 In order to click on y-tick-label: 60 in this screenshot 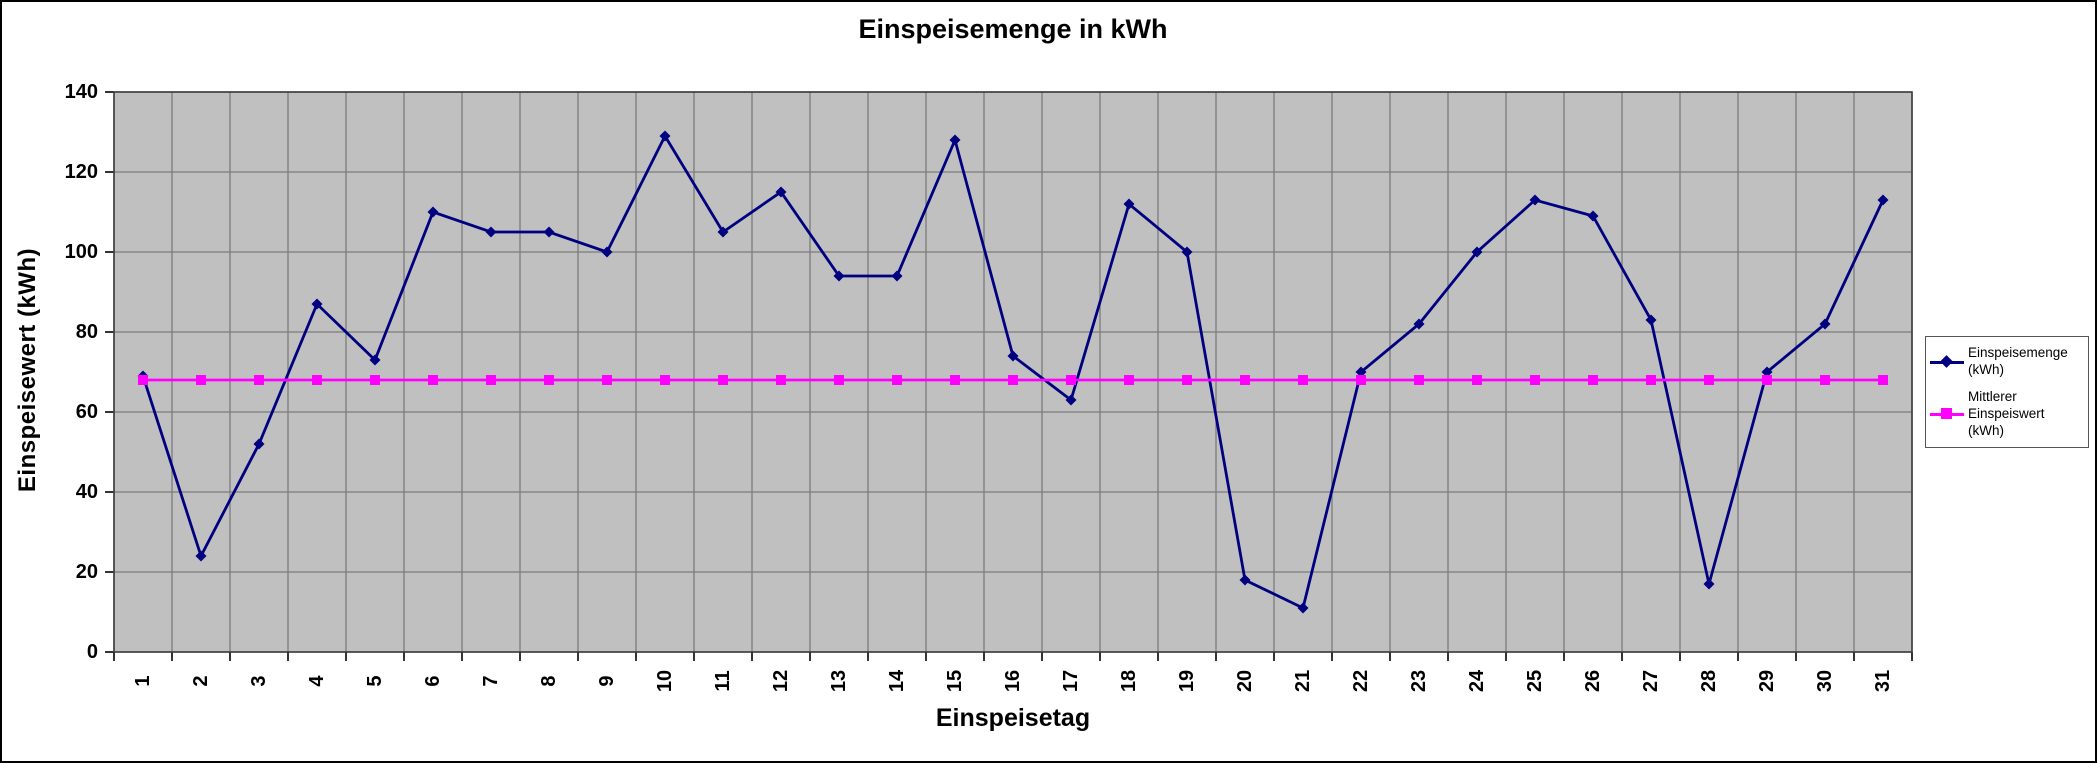, I will do `click(86, 412)`.